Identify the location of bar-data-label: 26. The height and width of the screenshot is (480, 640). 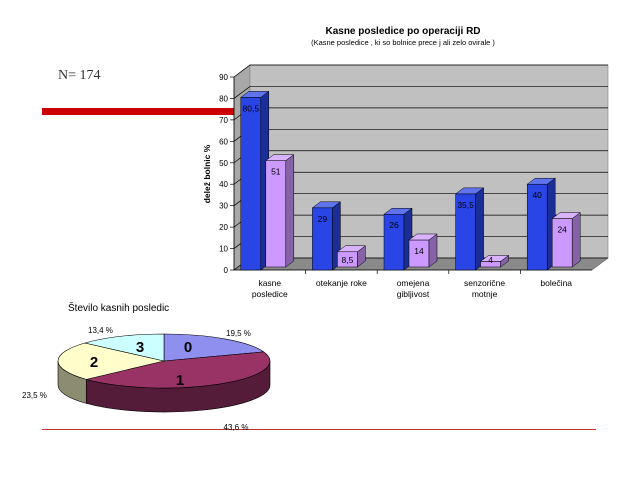
(394, 225).